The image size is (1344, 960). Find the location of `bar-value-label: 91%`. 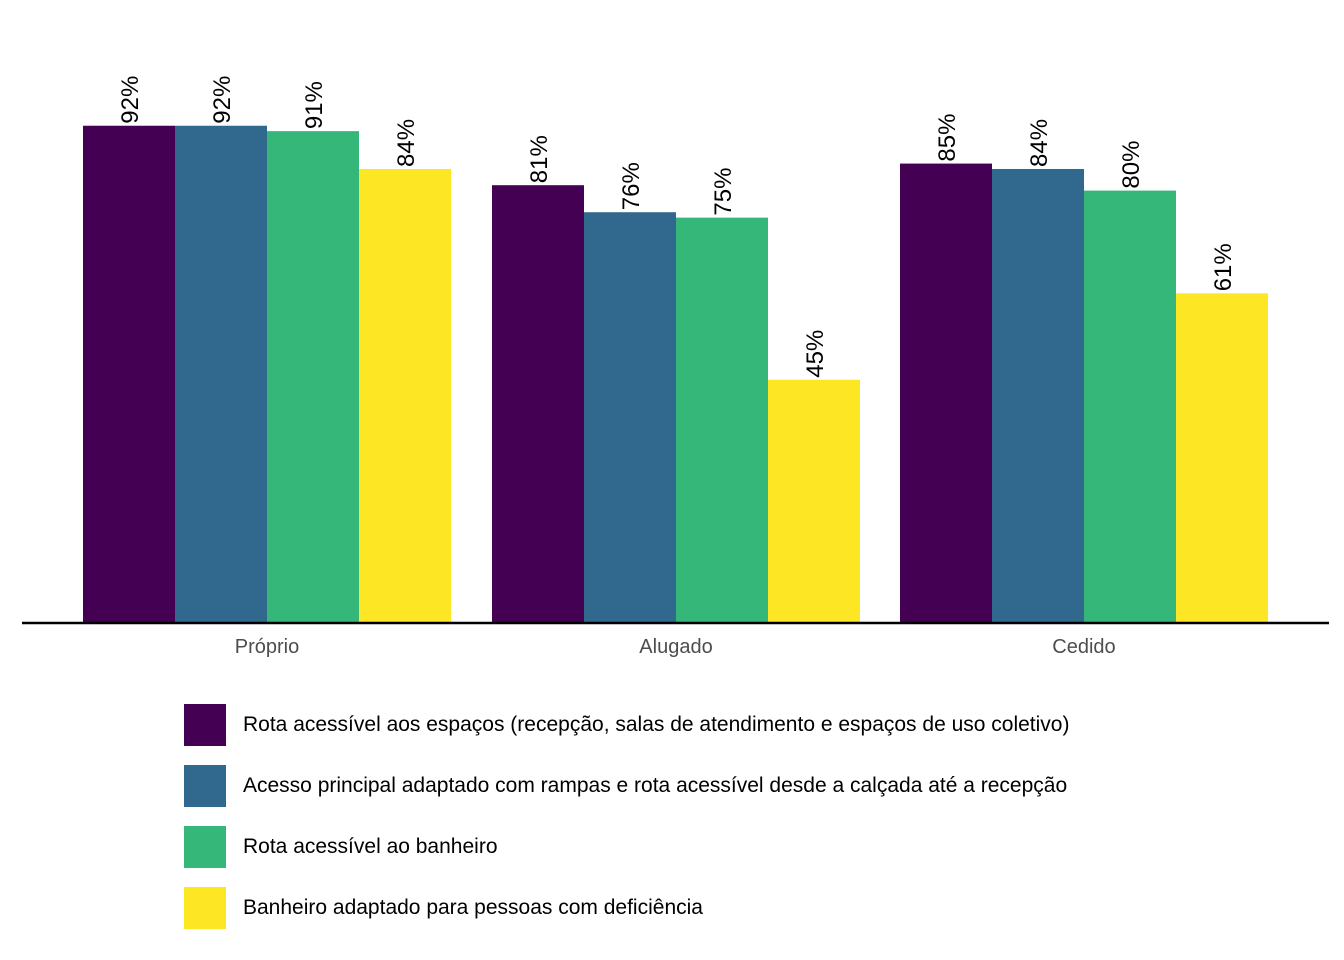

bar-value-label: 91% is located at coordinates (314, 105).